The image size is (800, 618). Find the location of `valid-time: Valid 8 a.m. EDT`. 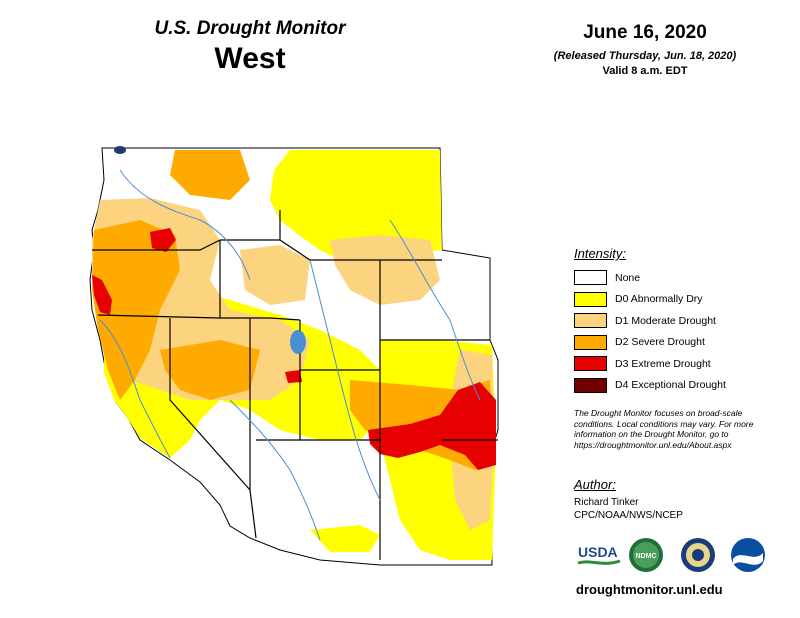

valid-time: Valid 8 a.m. EDT is located at coordinates (645, 71).